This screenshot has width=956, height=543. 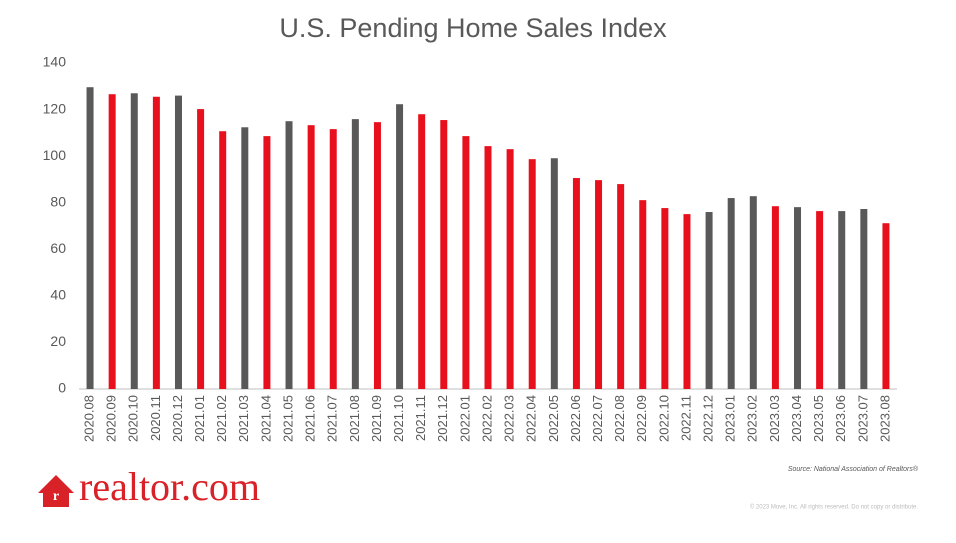 What do you see at coordinates (243, 418) in the screenshot?
I see `x-tick-label: 2021.03` at bounding box center [243, 418].